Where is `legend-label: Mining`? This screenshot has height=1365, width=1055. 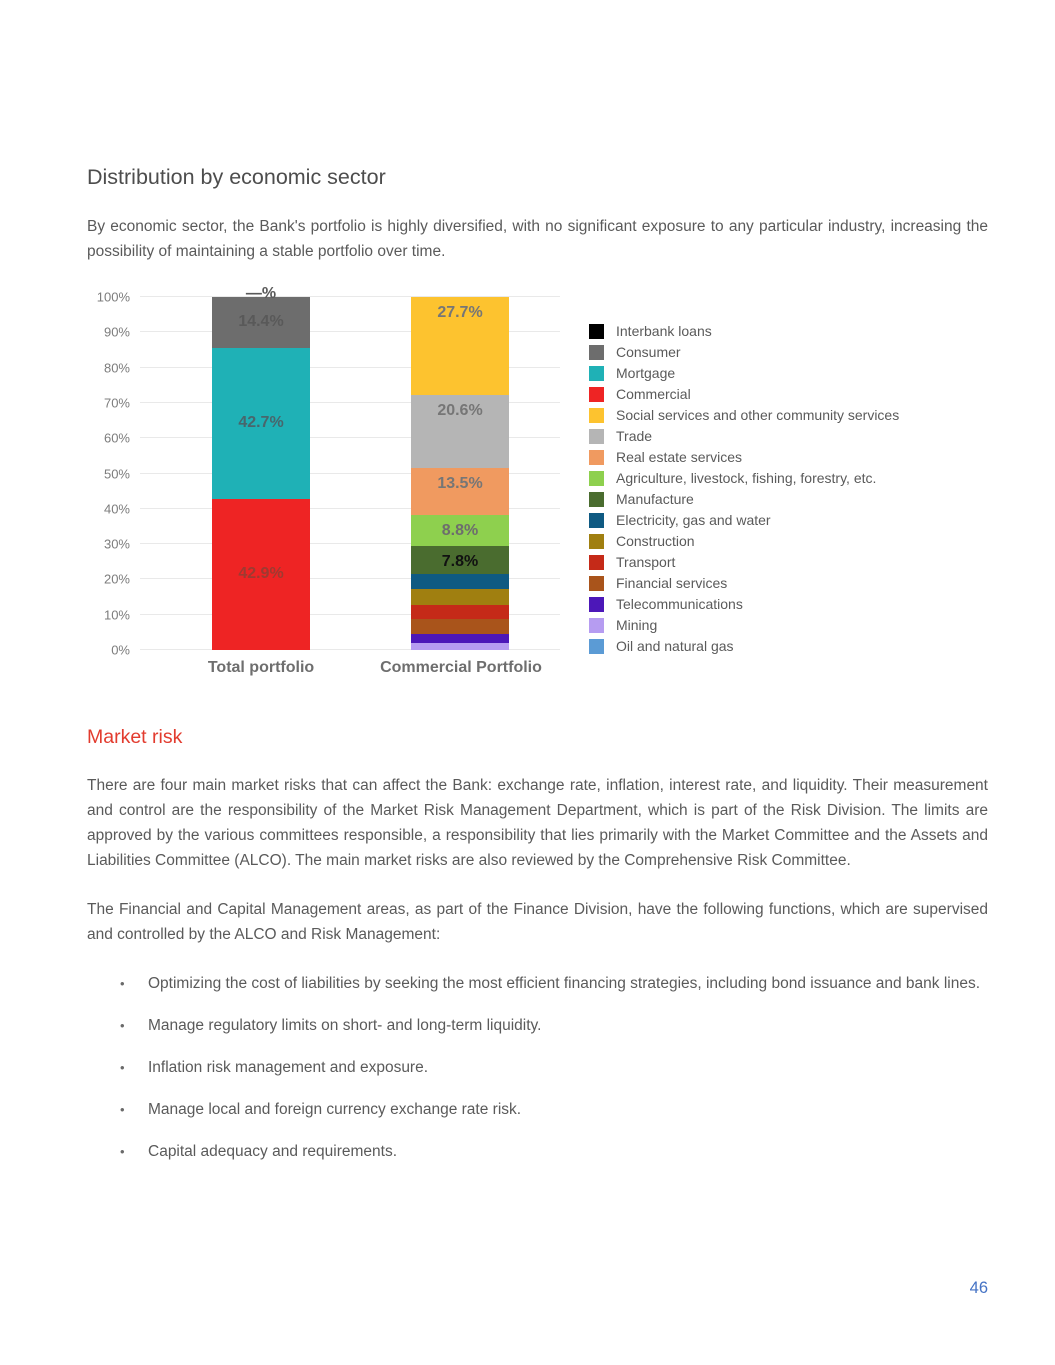
legend-label: Mining is located at coordinates (637, 625).